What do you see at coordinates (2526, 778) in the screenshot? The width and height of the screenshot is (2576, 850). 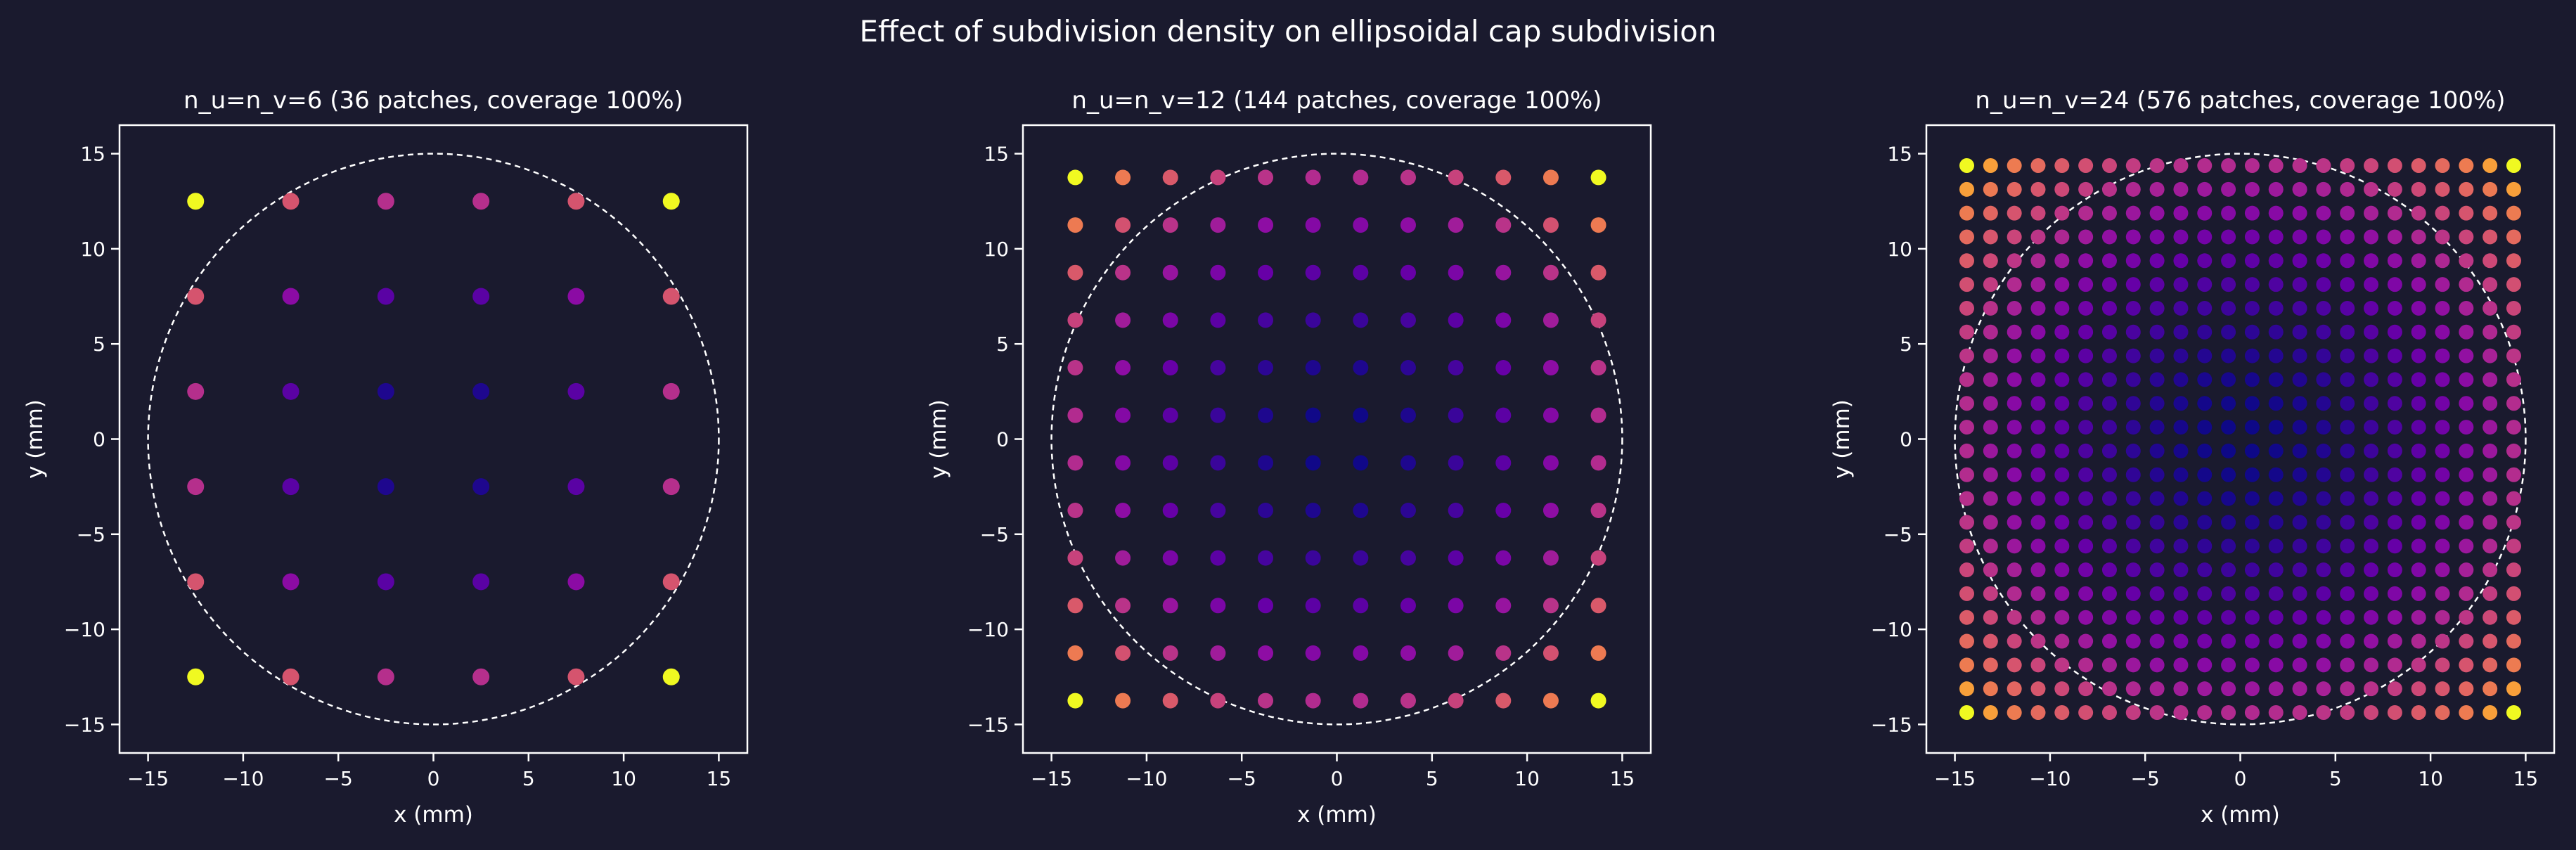 I see `x-tick-label: 15` at bounding box center [2526, 778].